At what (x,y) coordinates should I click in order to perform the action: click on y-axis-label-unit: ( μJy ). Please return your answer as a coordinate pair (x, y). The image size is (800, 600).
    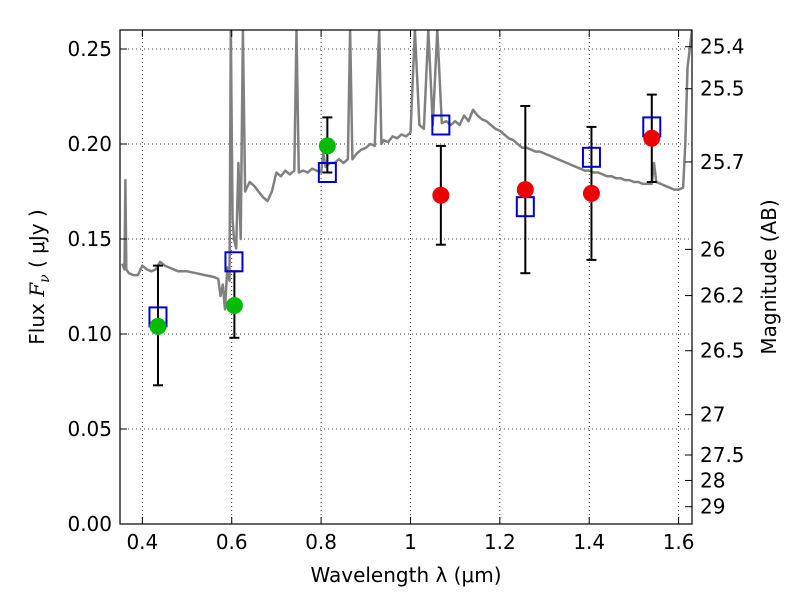
    Looking at the image, I should click on (37, 241).